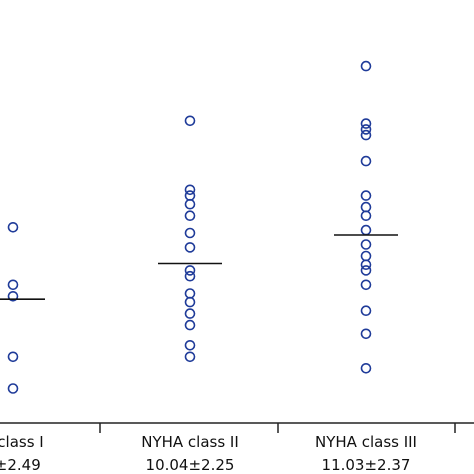 The height and width of the screenshot is (474, 474). What do you see at coordinates (190, 465) in the screenshot?
I see `category-stat-label: 10.04±2.25` at bounding box center [190, 465].